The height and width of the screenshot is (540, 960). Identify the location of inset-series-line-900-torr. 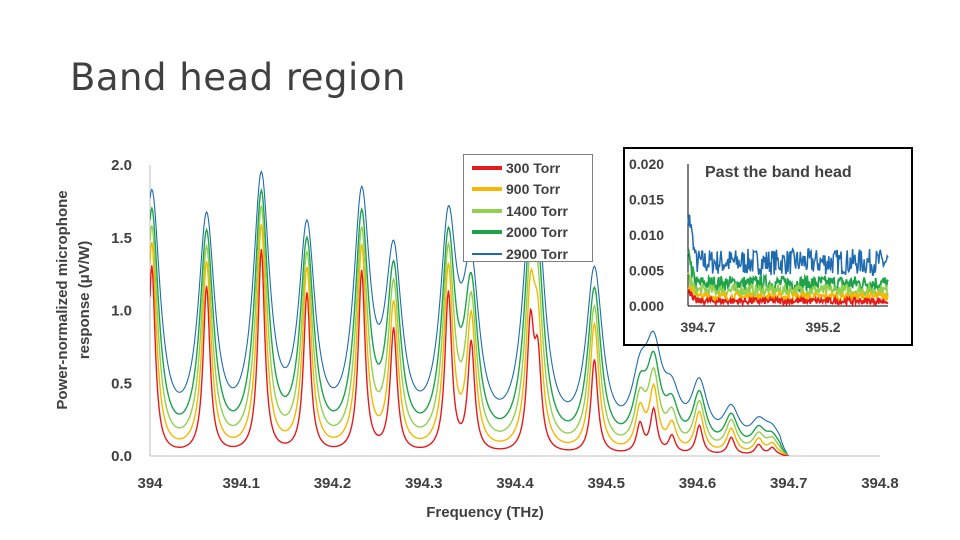
(788, 294).